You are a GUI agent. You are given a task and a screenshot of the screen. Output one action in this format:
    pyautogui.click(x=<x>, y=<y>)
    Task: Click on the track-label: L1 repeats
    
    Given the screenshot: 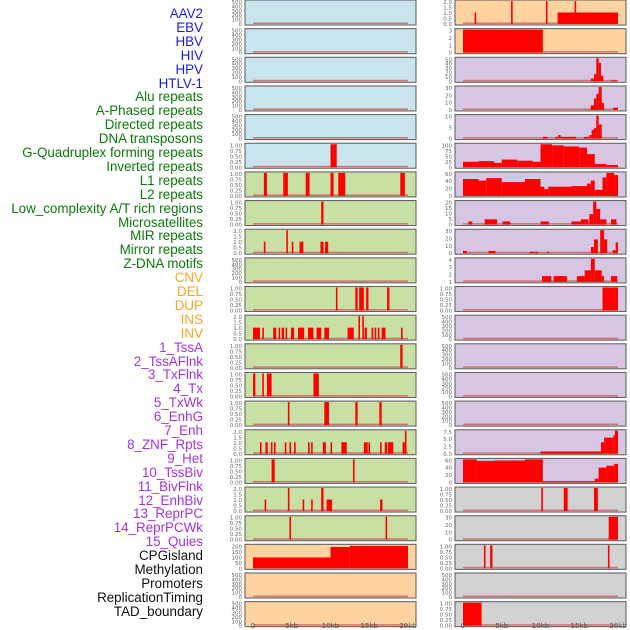 What is the action you would take?
    pyautogui.click(x=171, y=180)
    